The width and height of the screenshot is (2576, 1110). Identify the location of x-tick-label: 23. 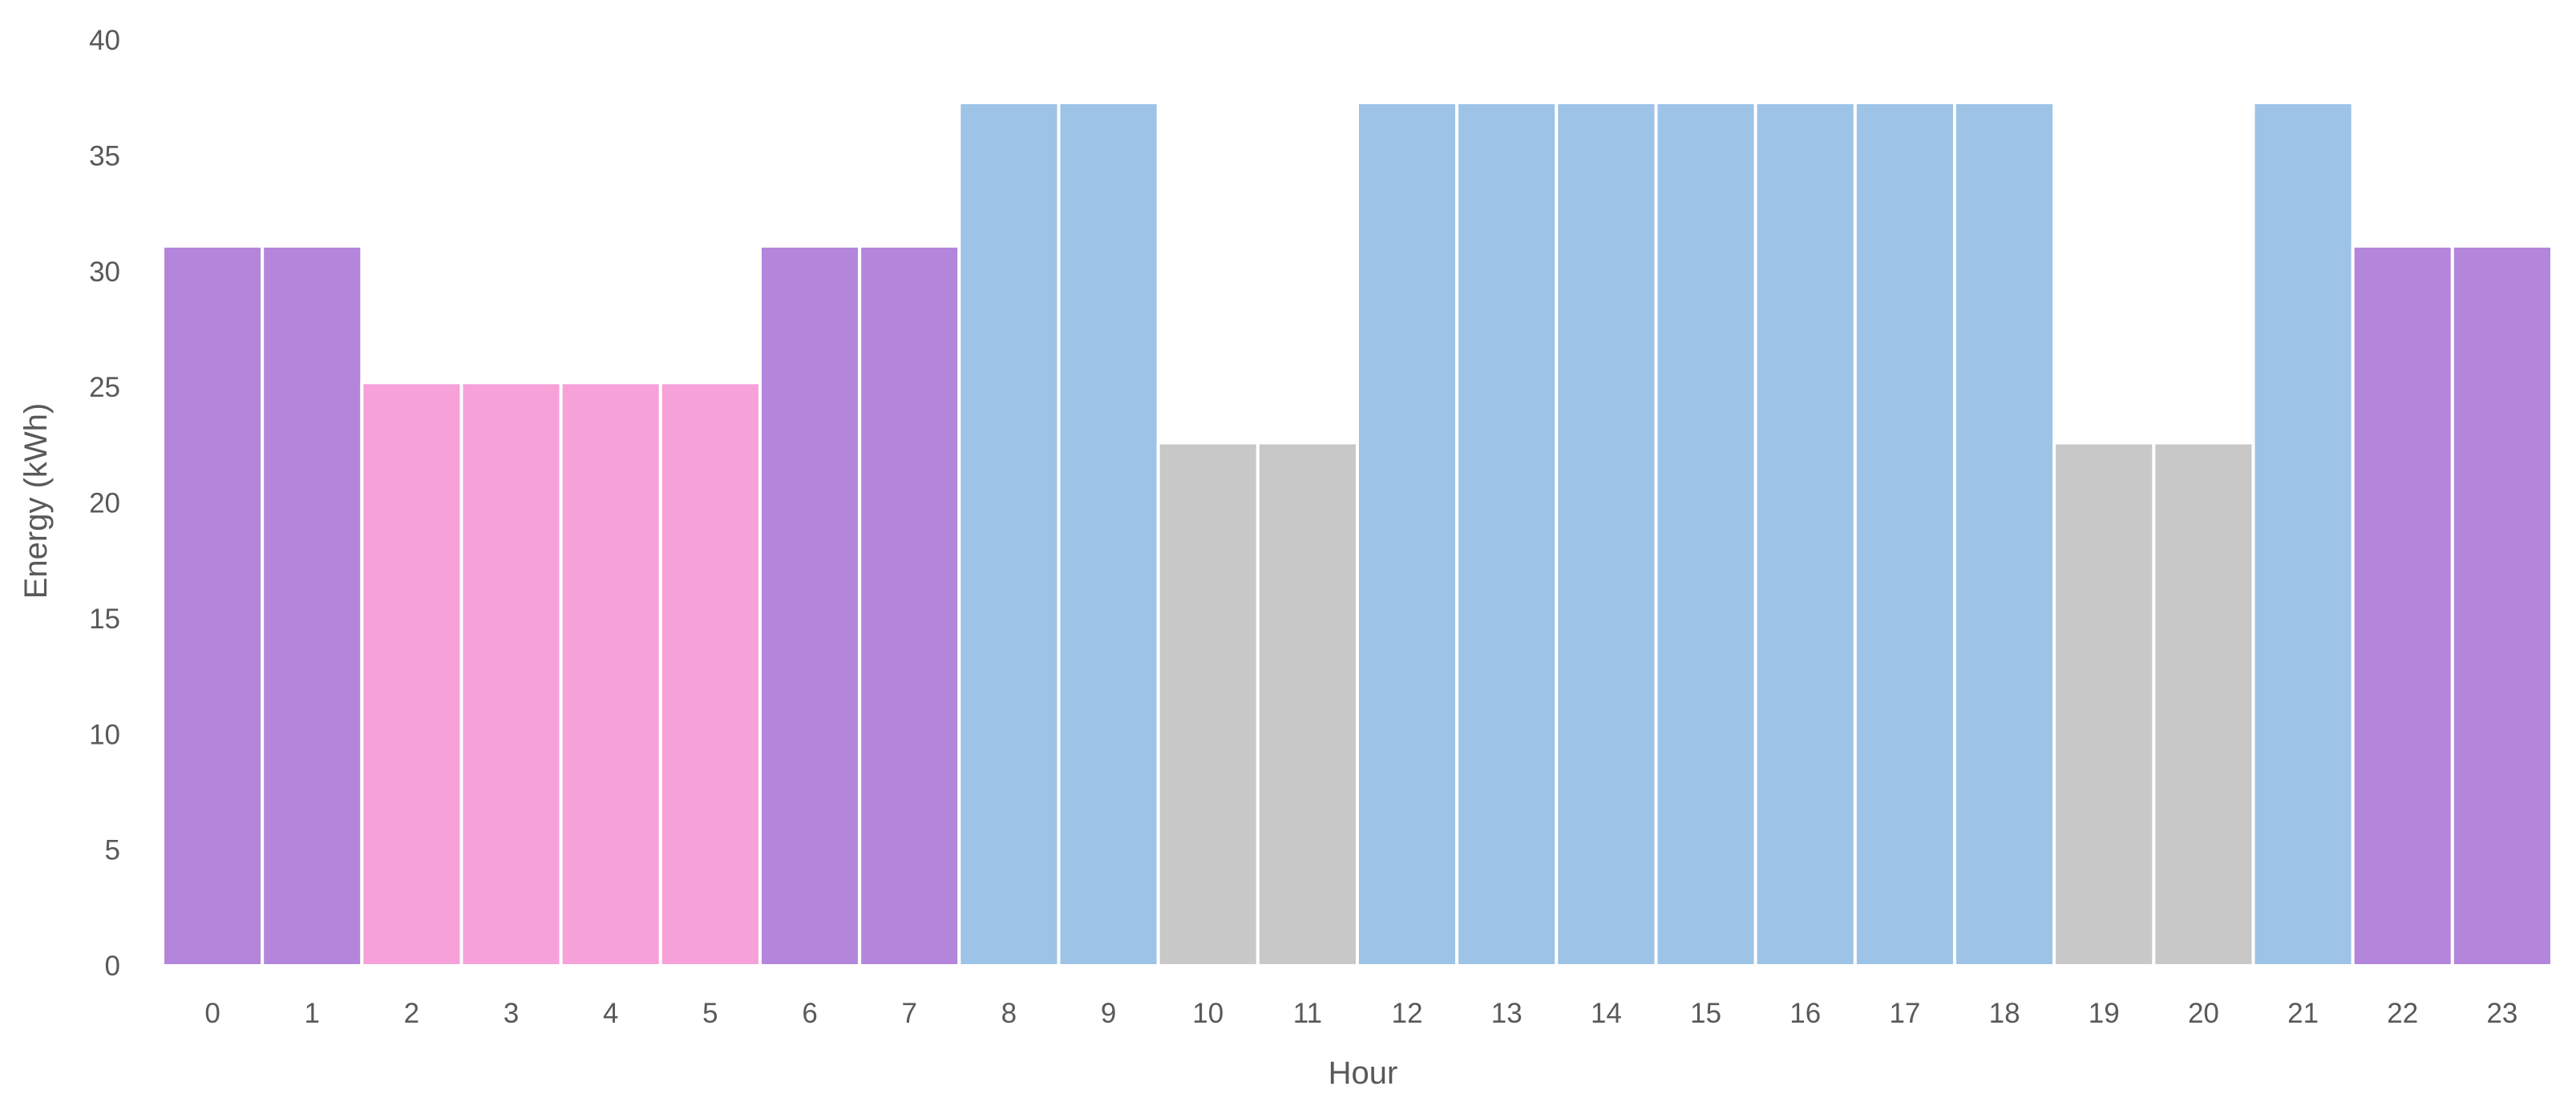
(2501, 1013).